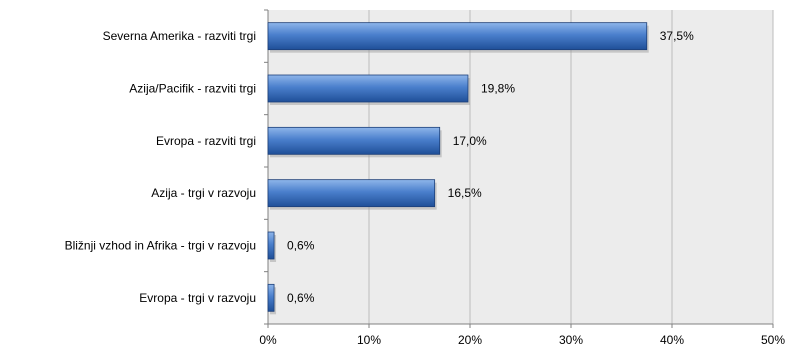 Image resolution: width=787 pixels, height=351 pixels. I want to click on category-label: Bližnji vzhod in Afrika - trgi v razvoju, so click(160, 246).